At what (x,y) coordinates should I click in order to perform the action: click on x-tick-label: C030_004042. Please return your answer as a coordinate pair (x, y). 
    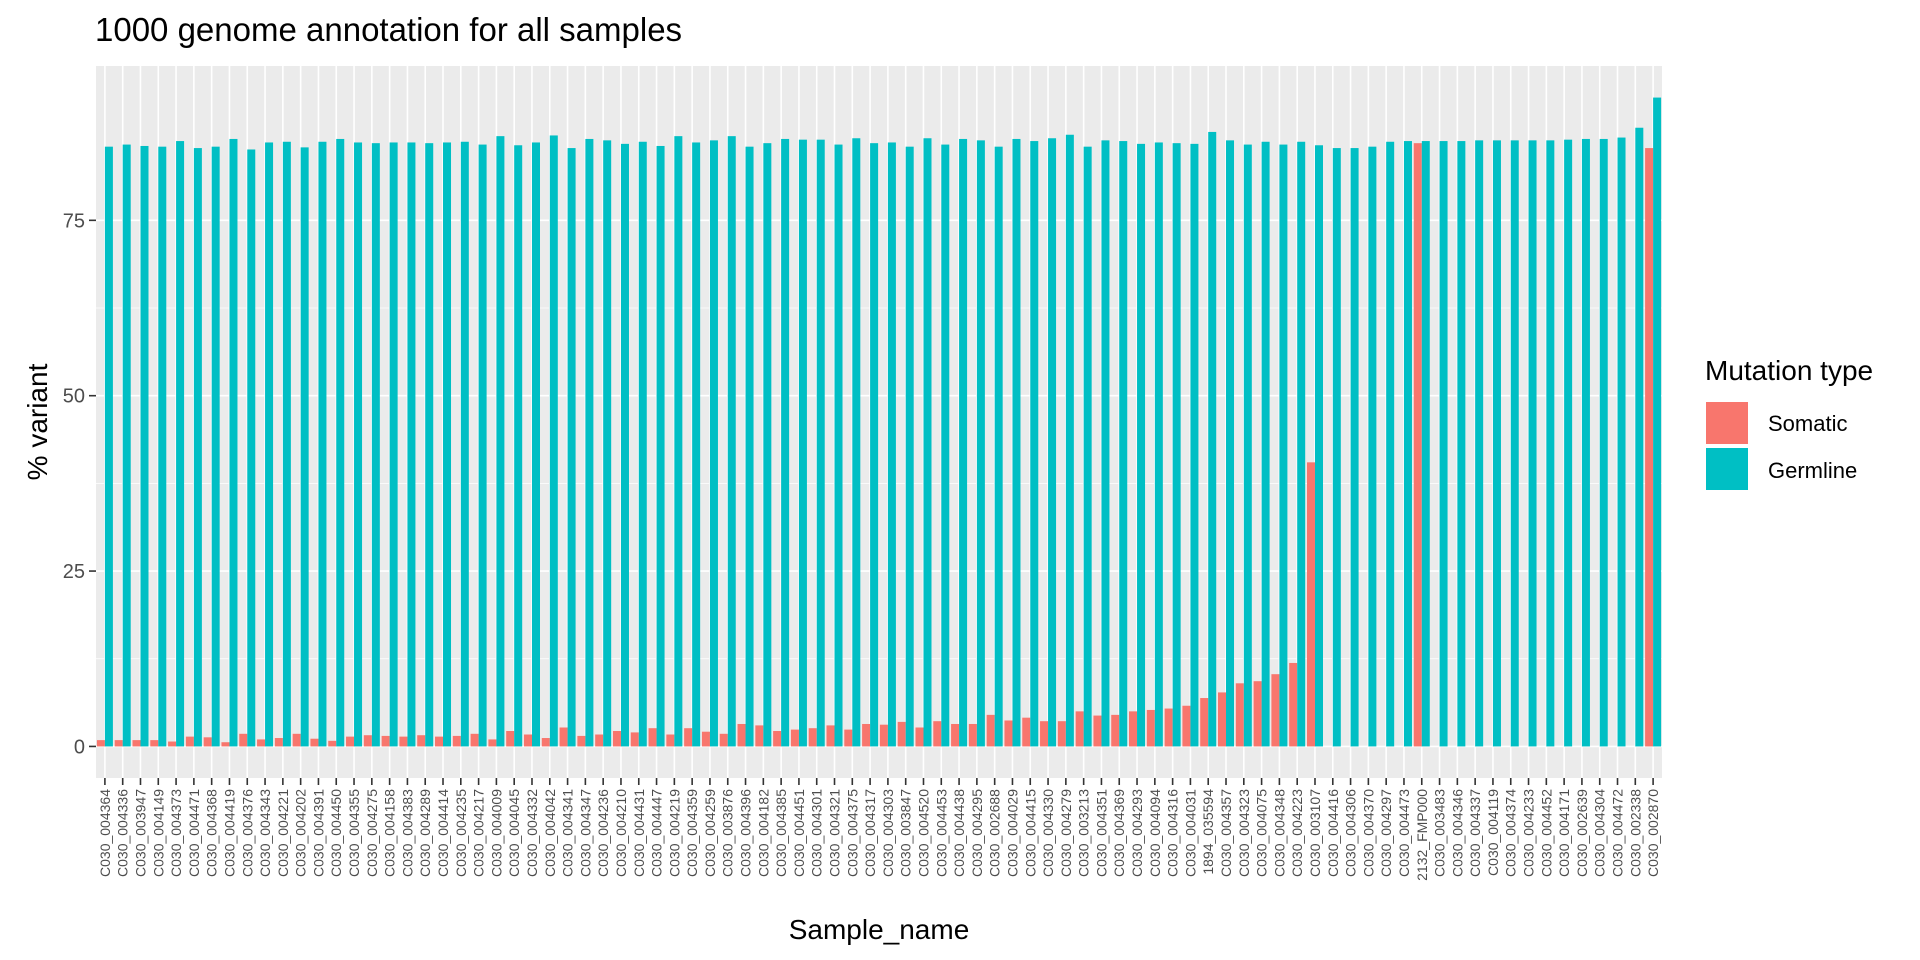
    Looking at the image, I should click on (550, 833).